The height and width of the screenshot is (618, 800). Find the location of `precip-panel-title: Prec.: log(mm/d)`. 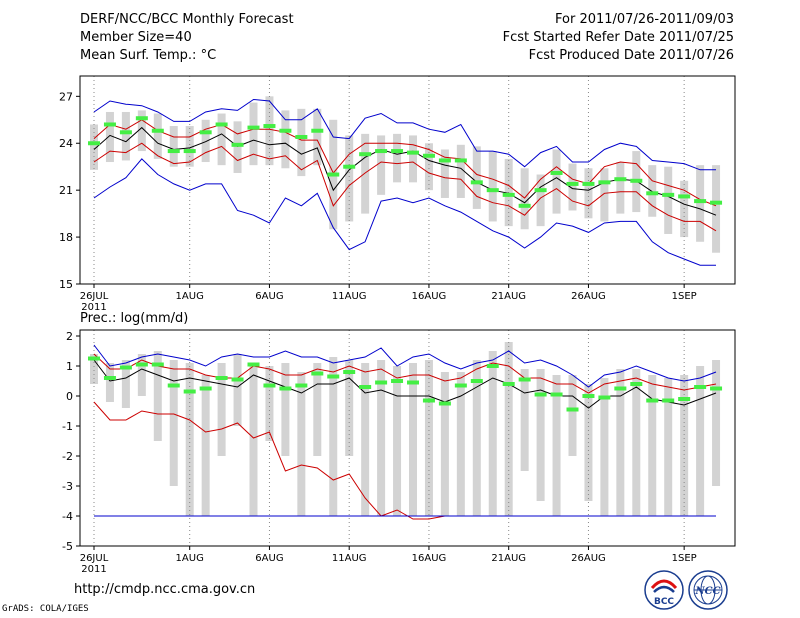

precip-panel-title: Prec.: log(mm/d) is located at coordinates (134, 318).